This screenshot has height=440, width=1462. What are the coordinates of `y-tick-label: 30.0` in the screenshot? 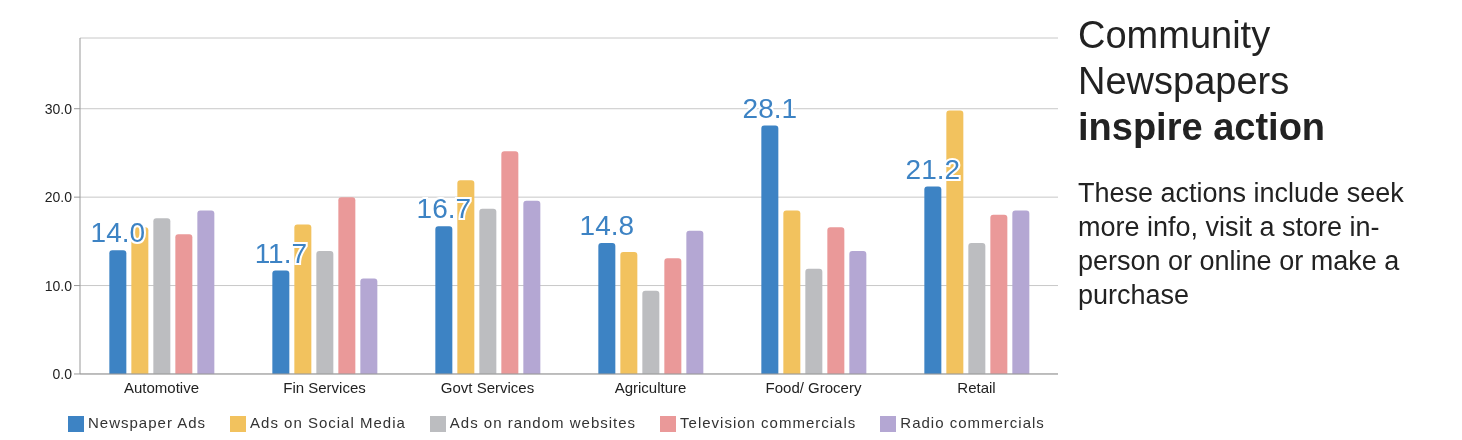 It's located at (58, 108).